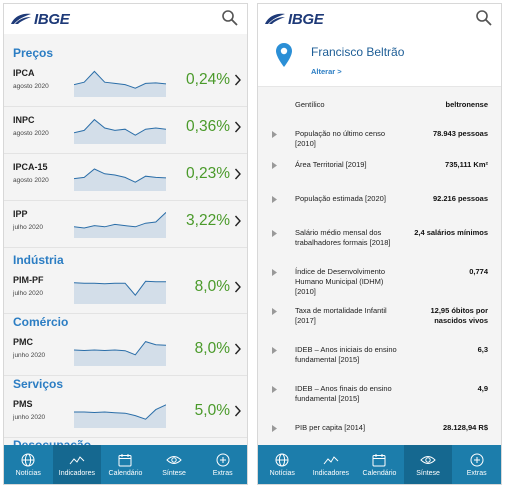 The height and width of the screenshot is (488, 505). What do you see at coordinates (125, 473) in the screenshot?
I see `nav-label: Calendário` at bounding box center [125, 473].